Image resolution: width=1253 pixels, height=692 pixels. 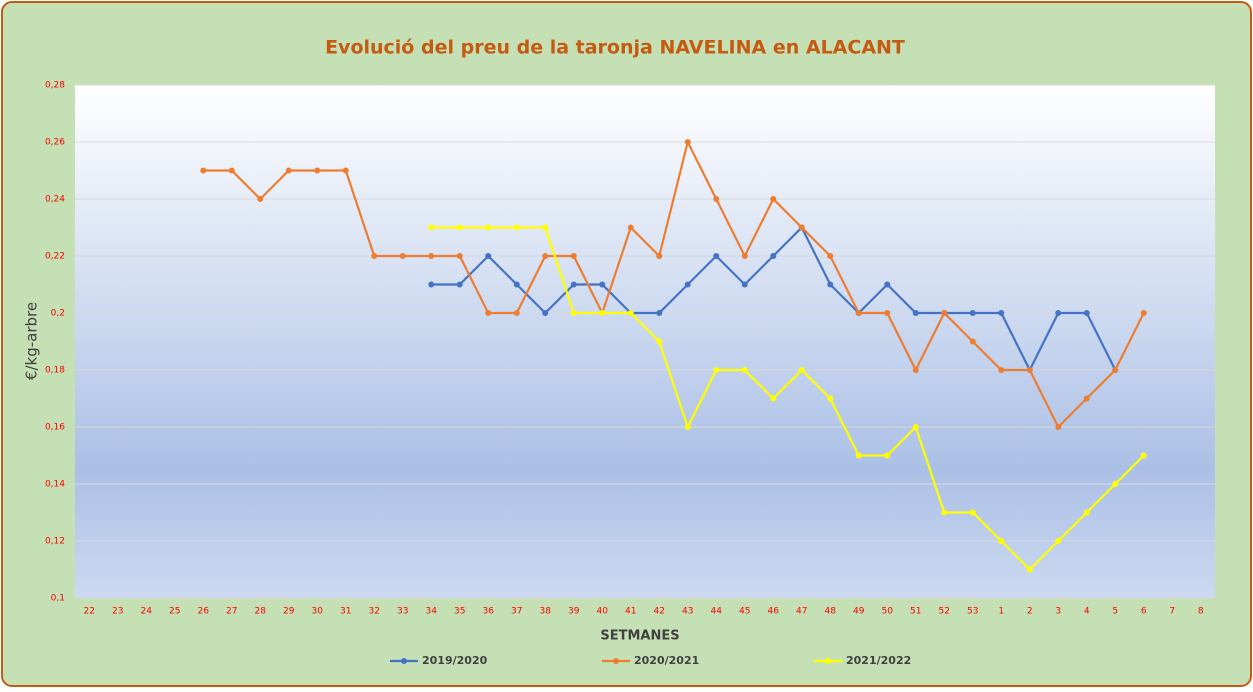 I want to click on y-tick-label: 0,24, so click(x=55, y=200).